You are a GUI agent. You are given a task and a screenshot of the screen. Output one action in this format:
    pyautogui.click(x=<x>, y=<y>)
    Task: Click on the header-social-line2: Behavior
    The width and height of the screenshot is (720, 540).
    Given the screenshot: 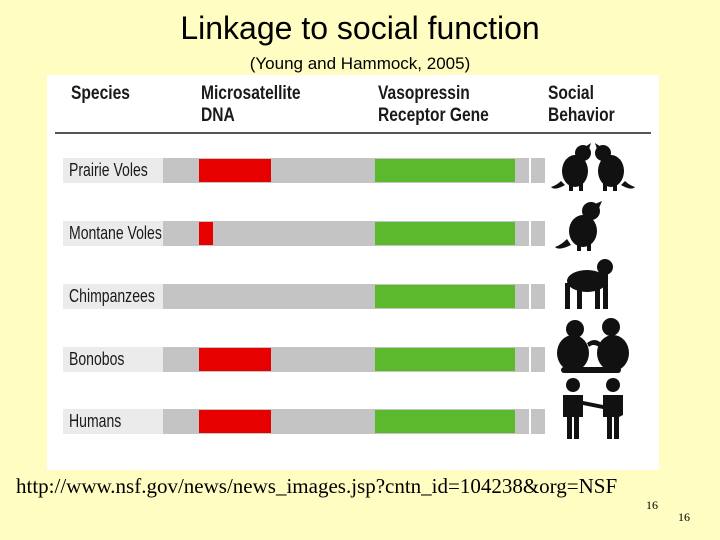 What is the action you would take?
    pyautogui.click(x=581, y=115)
    